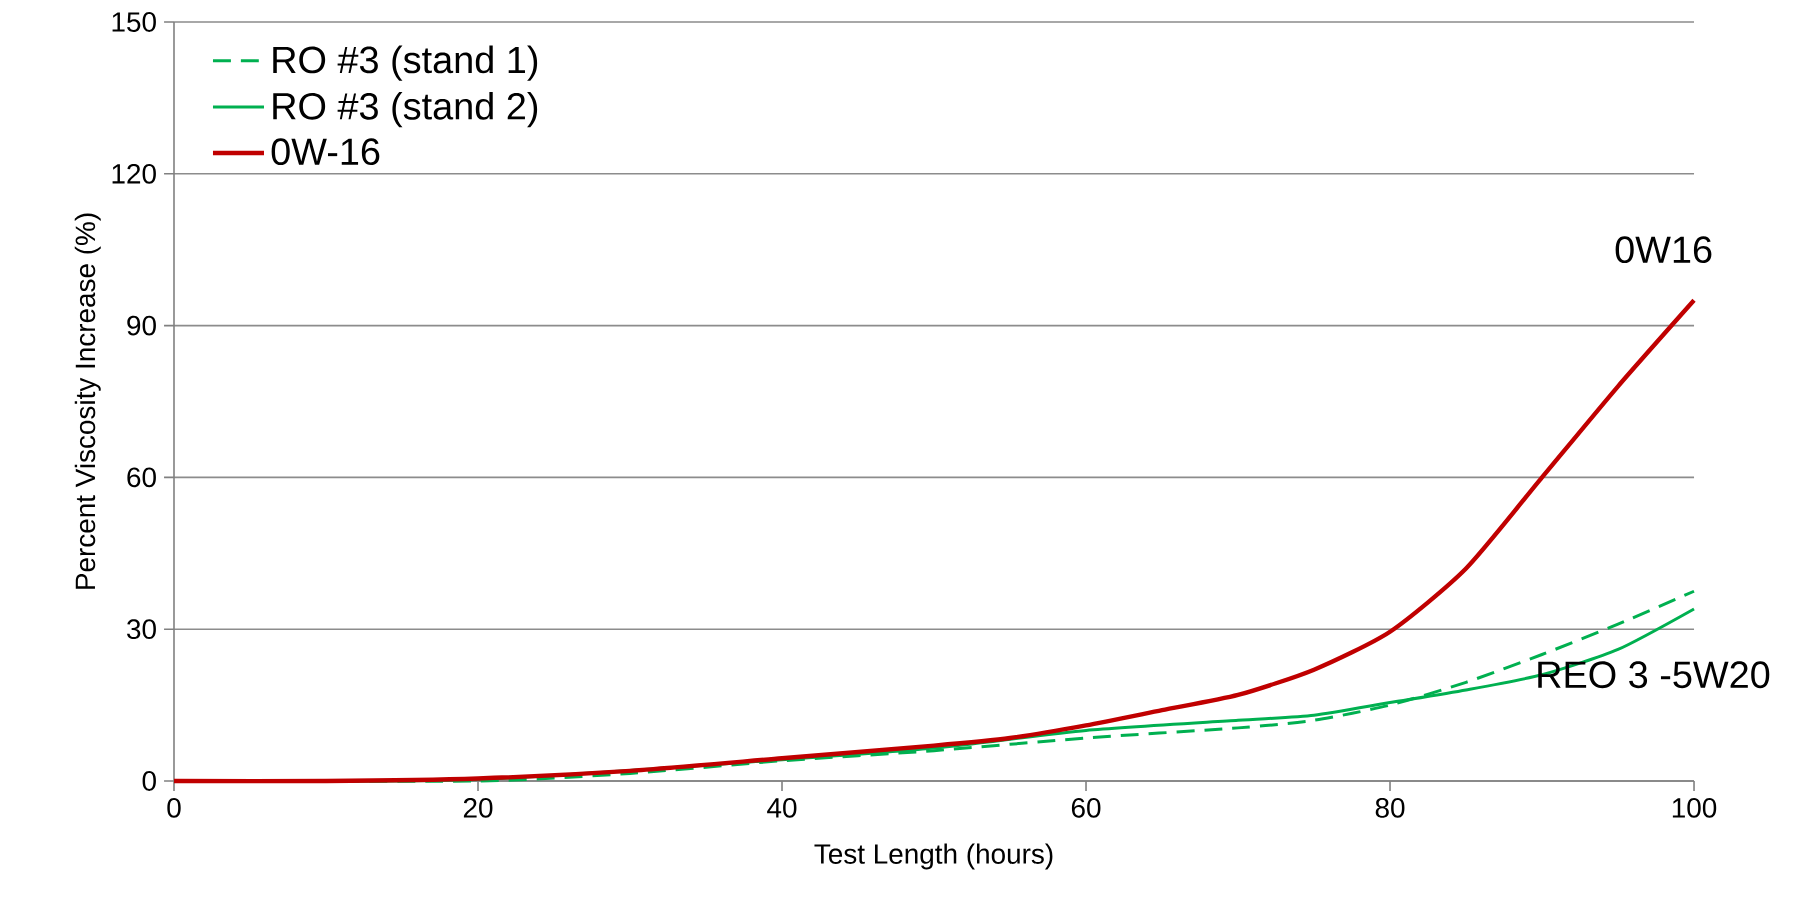 The image size is (1798, 916). What do you see at coordinates (1654, 675) in the screenshot?
I see `annotation: REO 3 -5W20` at bounding box center [1654, 675].